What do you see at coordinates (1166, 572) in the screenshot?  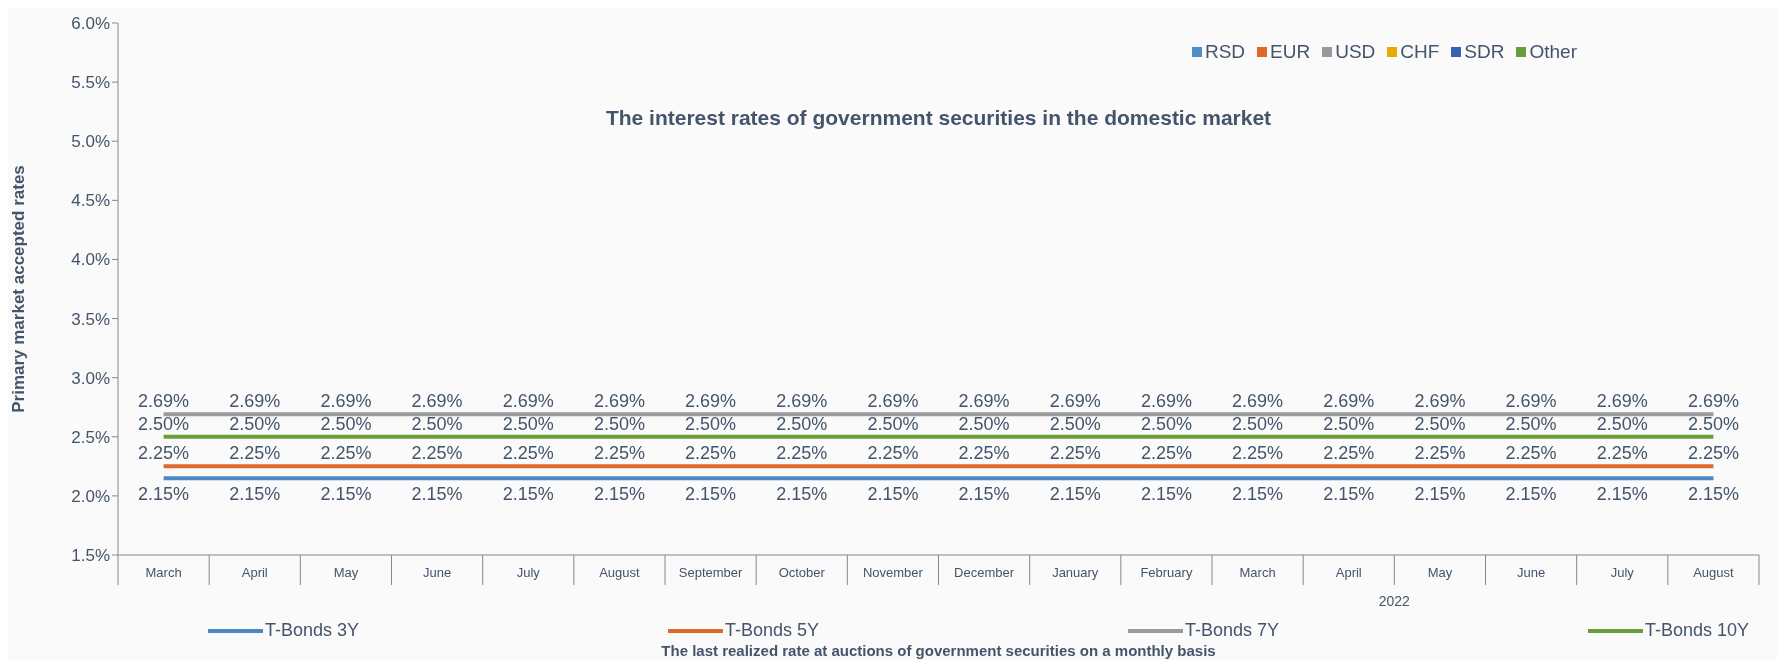 I see `x-tick-label: February` at bounding box center [1166, 572].